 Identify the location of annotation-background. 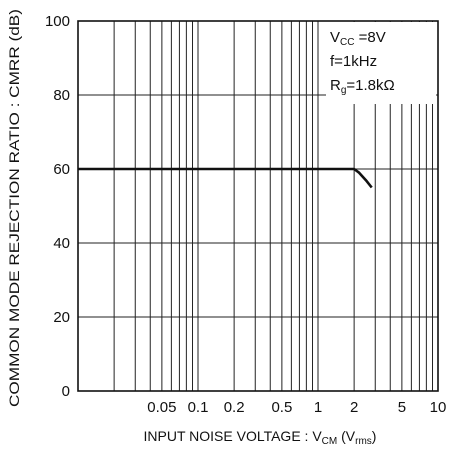
(381, 63).